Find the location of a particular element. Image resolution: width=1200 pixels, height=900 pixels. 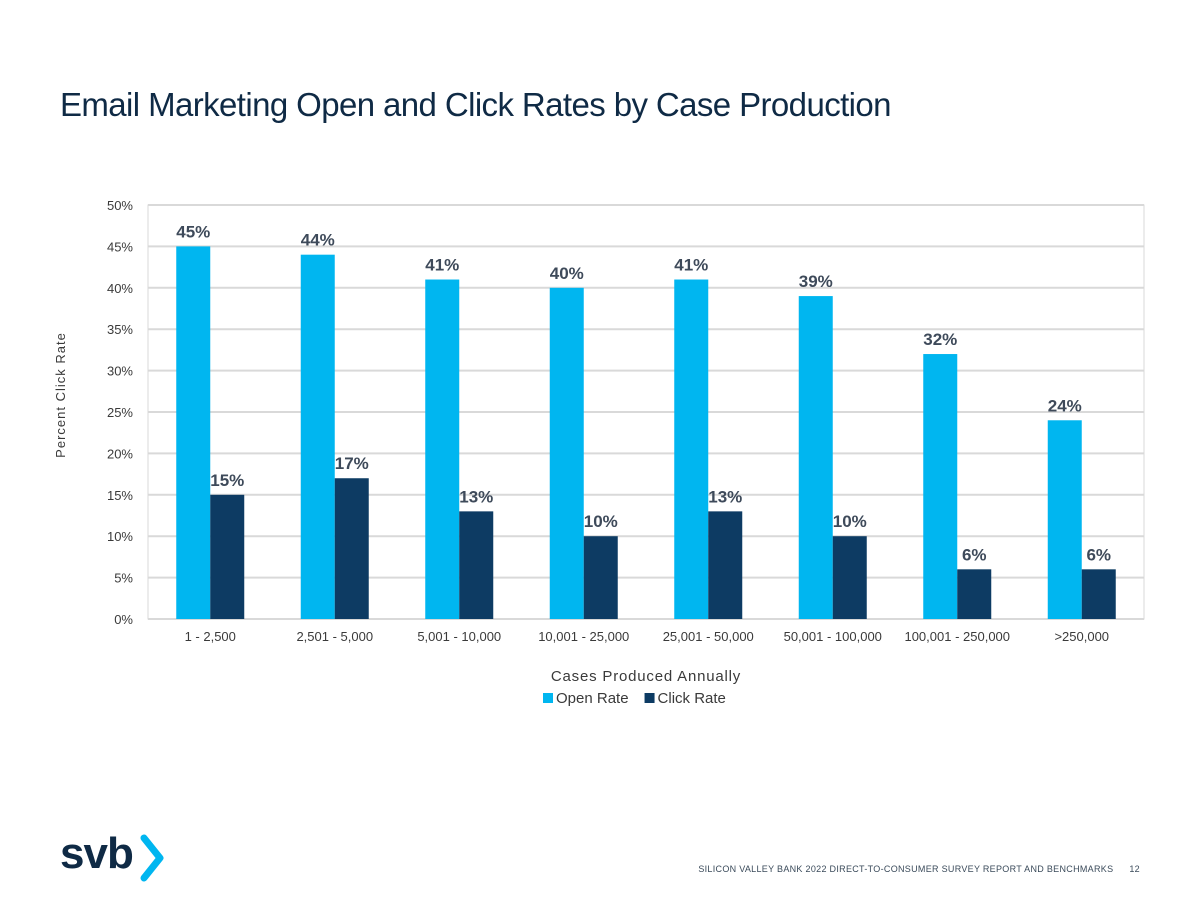

data-label: 24% is located at coordinates (1065, 405).